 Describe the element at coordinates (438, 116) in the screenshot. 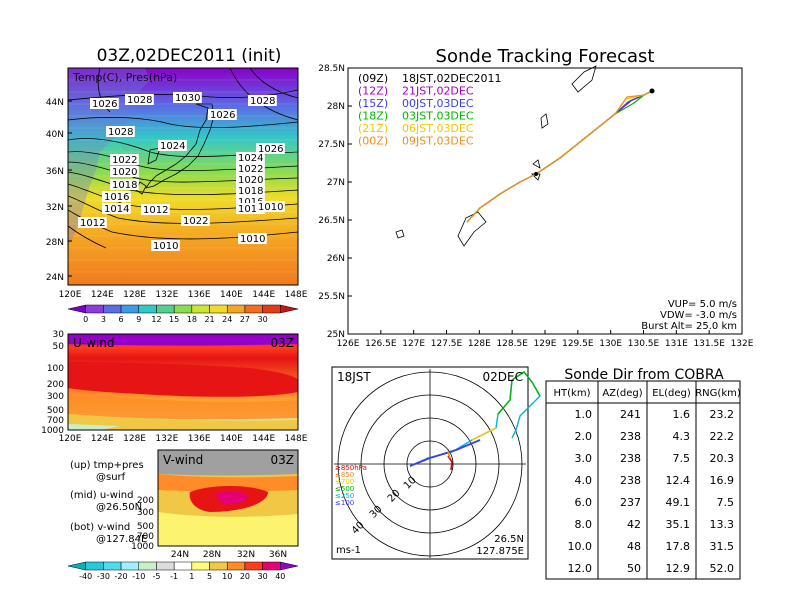

I see `launch-time-label: 03JST,03DEC` at that location.